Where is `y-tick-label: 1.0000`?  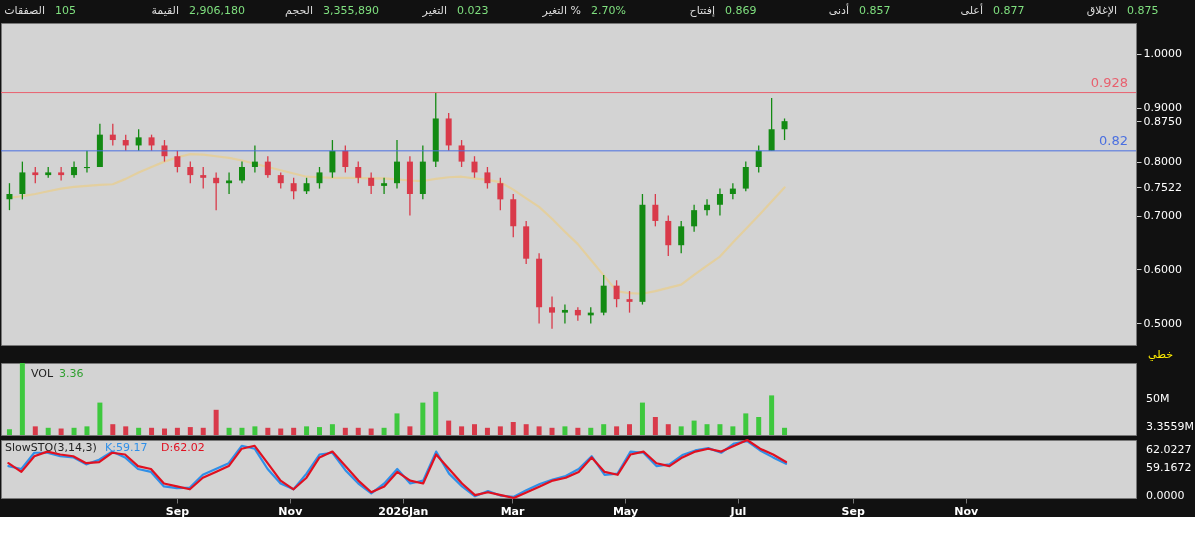
y-tick-label: 1.0000 is located at coordinates (1162, 54).